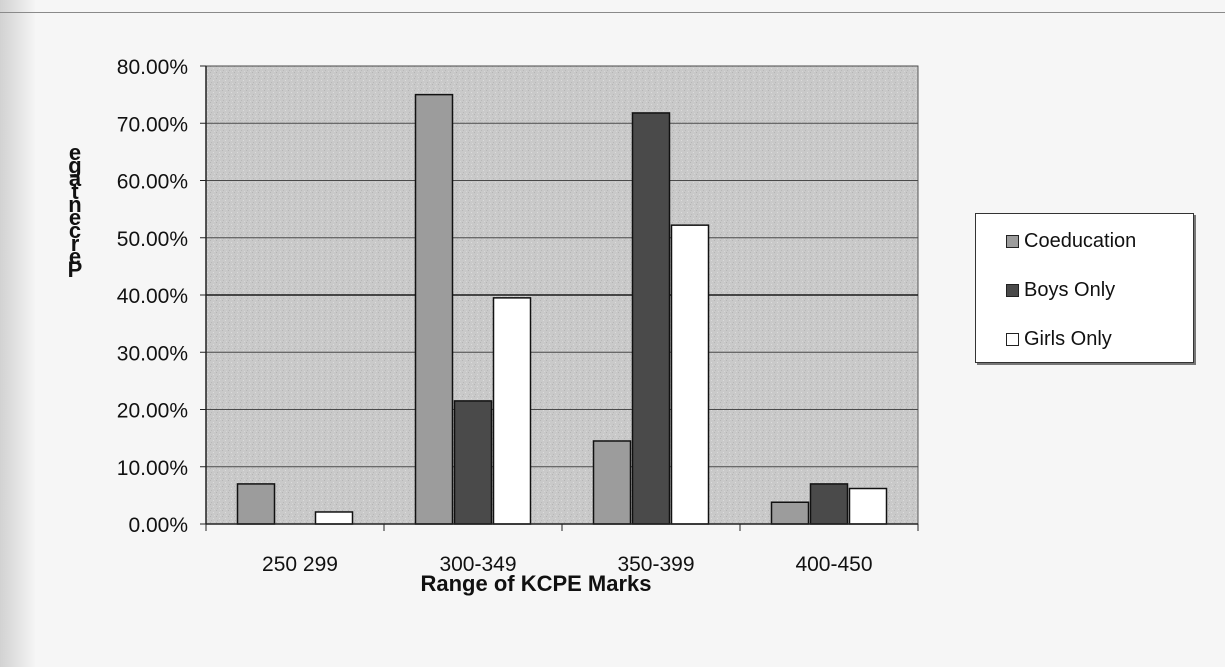  Describe the element at coordinates (477, 564) in the screenshot. I see `x-tick-label: 300-349` at that location.